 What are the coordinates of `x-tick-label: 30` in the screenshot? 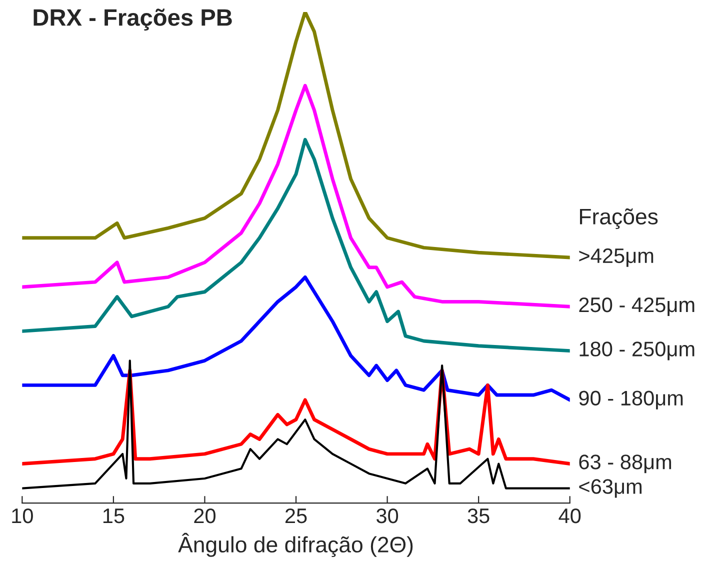 It's located at (387, 516).